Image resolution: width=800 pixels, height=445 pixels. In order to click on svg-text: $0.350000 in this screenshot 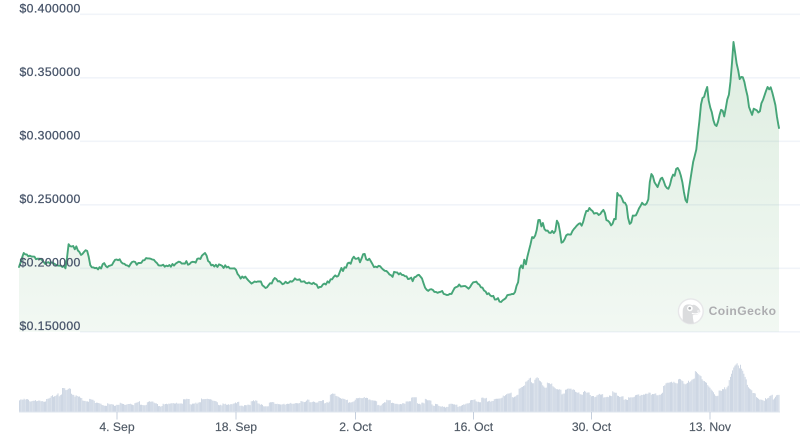, I will do `click(50, 72)`.